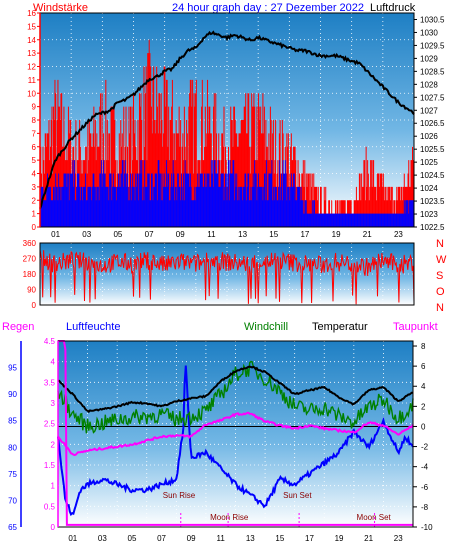  Describe the element at coordinates (221, 538) in the screenshot. I see `hour-tick-panel3: 11` at that location.